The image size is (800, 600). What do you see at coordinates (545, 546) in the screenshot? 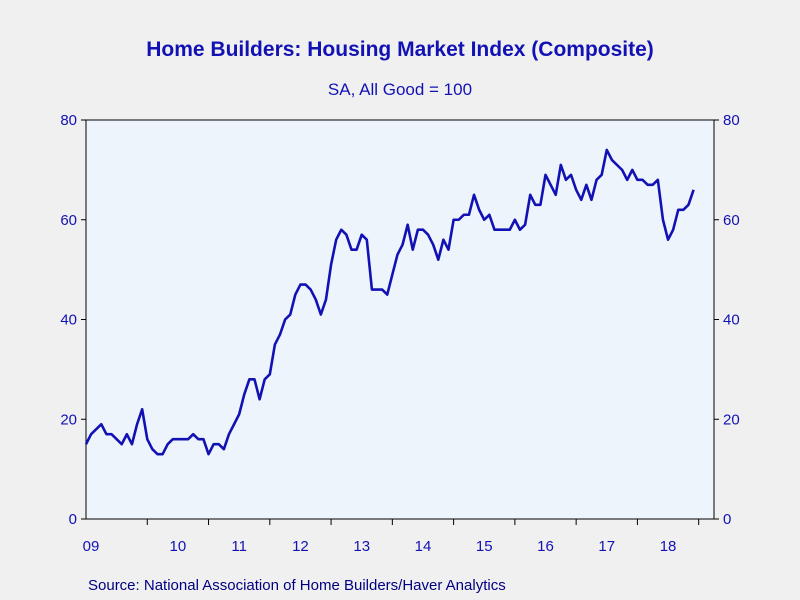
I see `x-tick-label: 16` at bounding box center [545, 546].